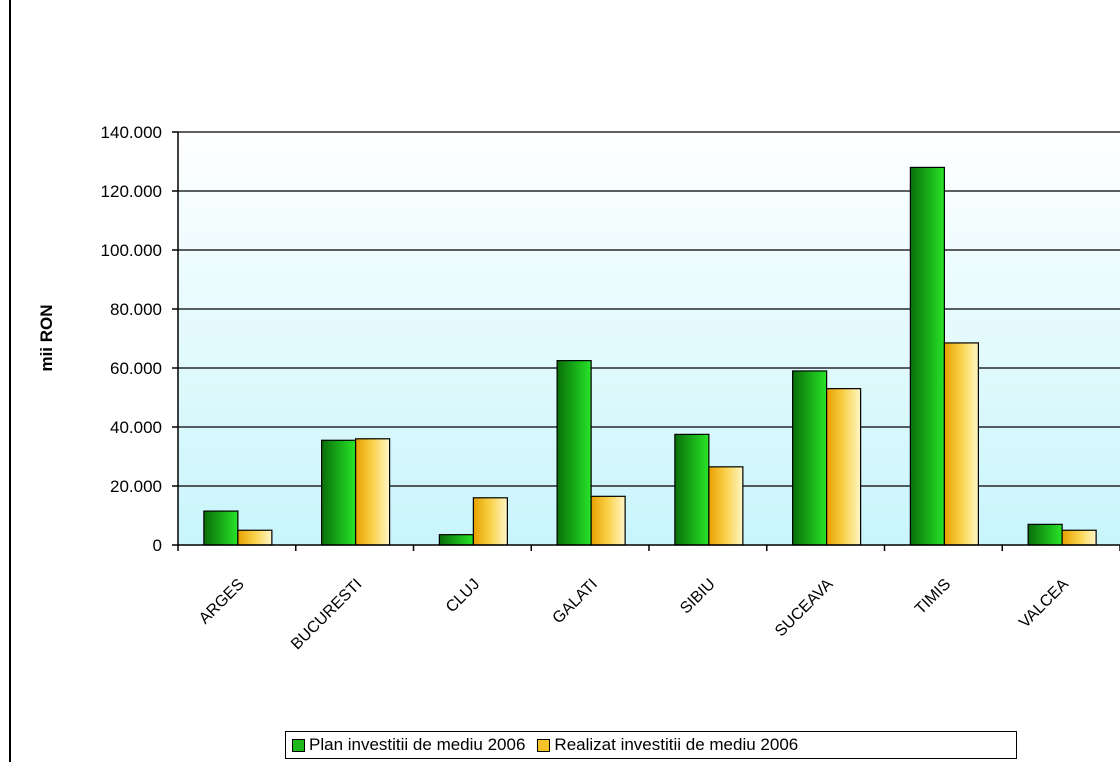 This screenshot has height=762, width=1120. I want to click on legend-swatch-plan, so click(298, 745).